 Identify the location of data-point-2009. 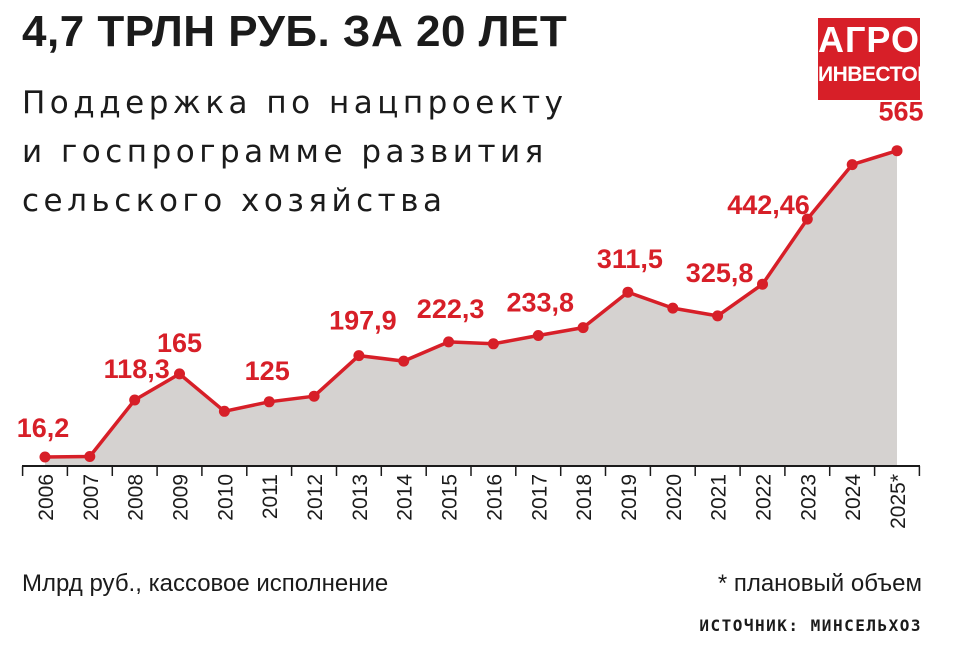
(179, 374).